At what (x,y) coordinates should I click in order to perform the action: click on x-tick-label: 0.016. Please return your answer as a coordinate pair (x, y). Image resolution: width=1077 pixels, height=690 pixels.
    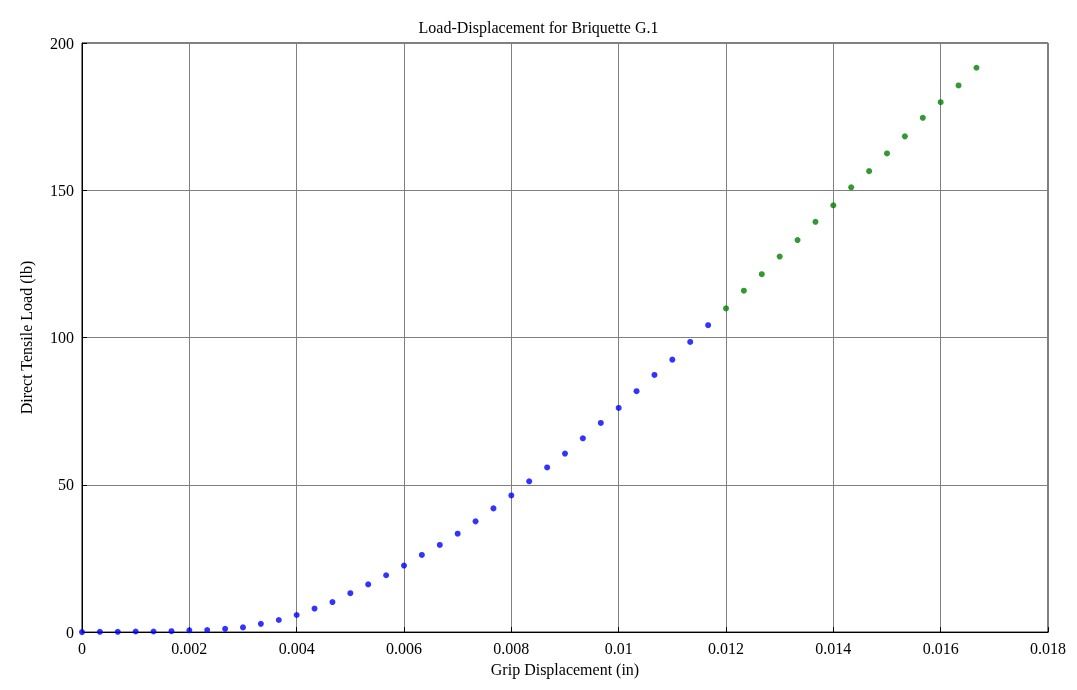
    Looking at the image, I should click on (940, 648).